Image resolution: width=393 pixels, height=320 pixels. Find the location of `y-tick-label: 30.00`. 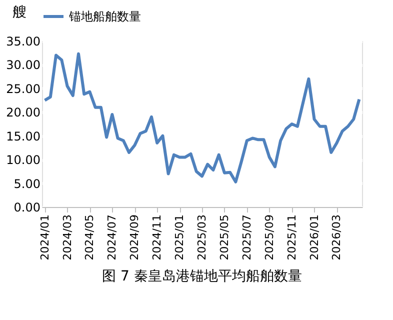

y-tick-label: 30.00 is located at coordinates (23, 65).